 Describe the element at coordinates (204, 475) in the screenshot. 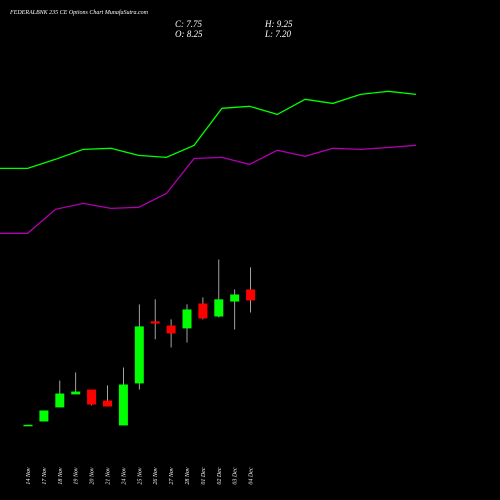

I see `x-tick-label: 01 Dec` at that location.